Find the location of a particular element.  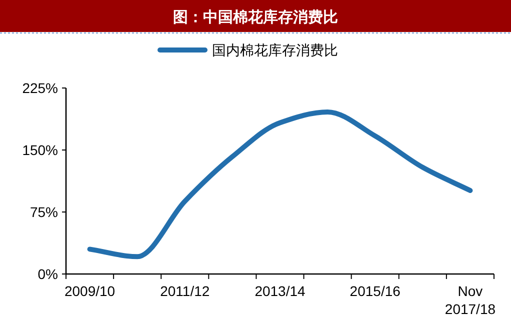

legend-label: 国内棉花库存消费比 is located at coordinates (275, 51).